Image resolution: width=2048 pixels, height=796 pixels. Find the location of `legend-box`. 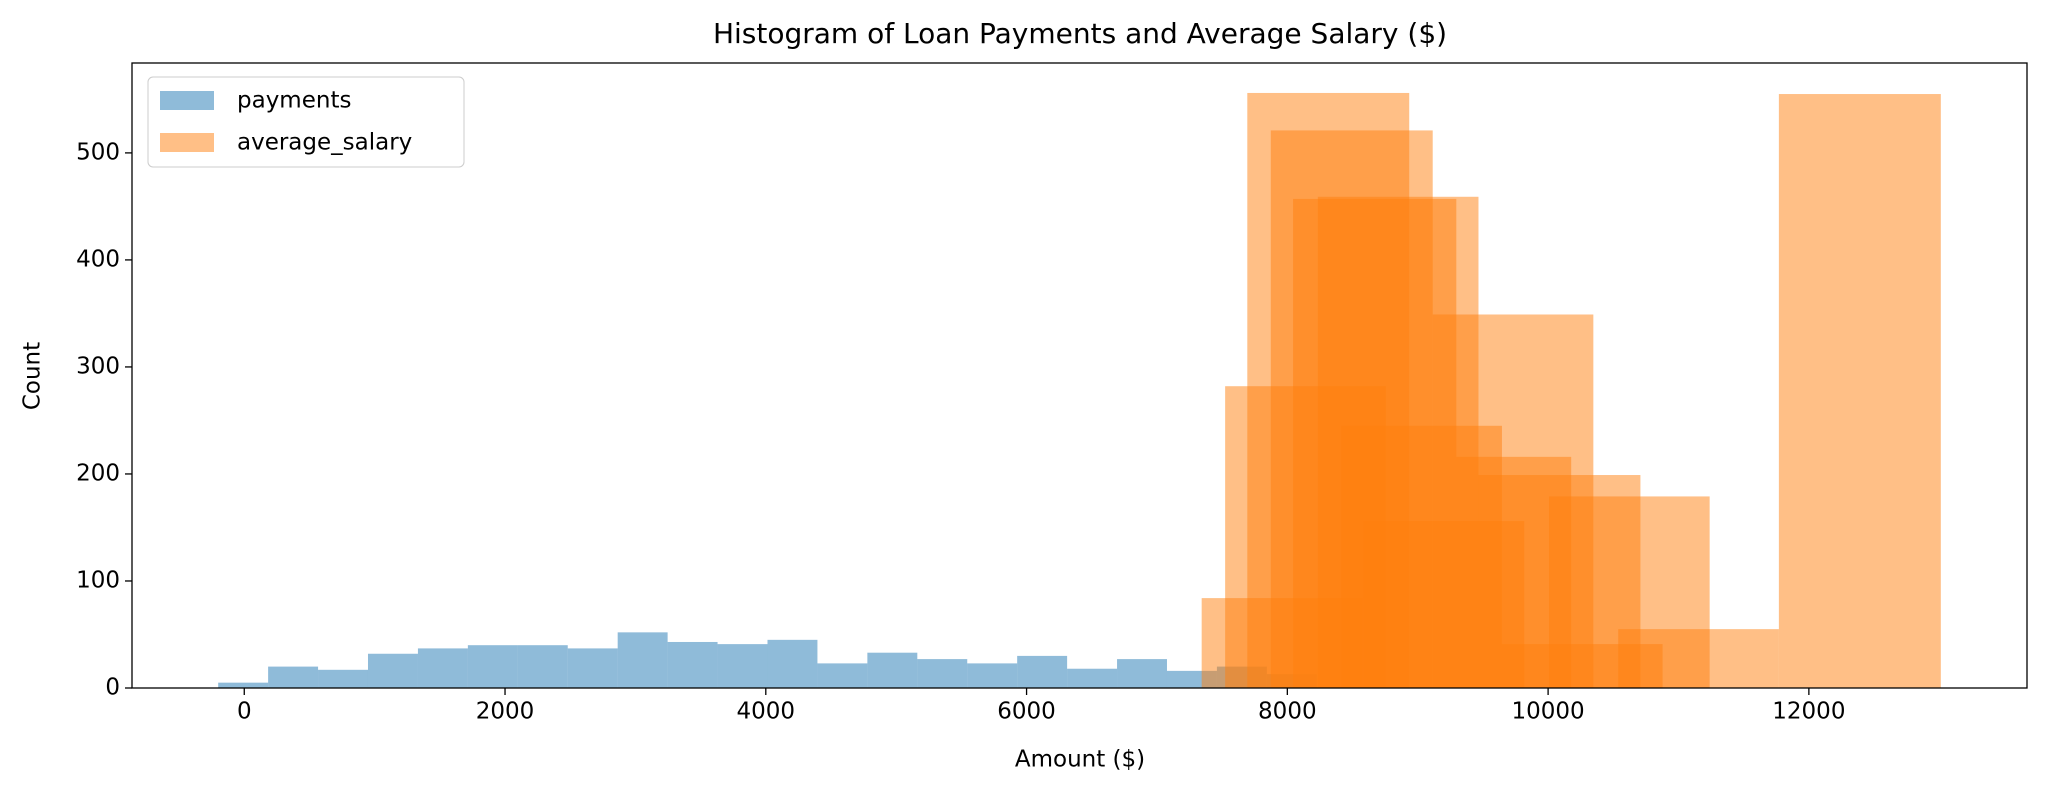

legend-box is located at coordinates (306, 122).